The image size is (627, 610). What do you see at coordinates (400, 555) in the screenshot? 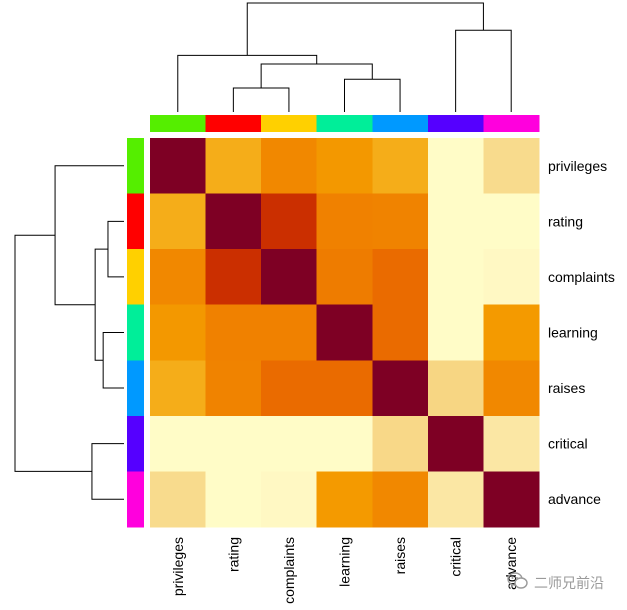
I see `column-label-raises: raises` at bounding box center [400, 555].